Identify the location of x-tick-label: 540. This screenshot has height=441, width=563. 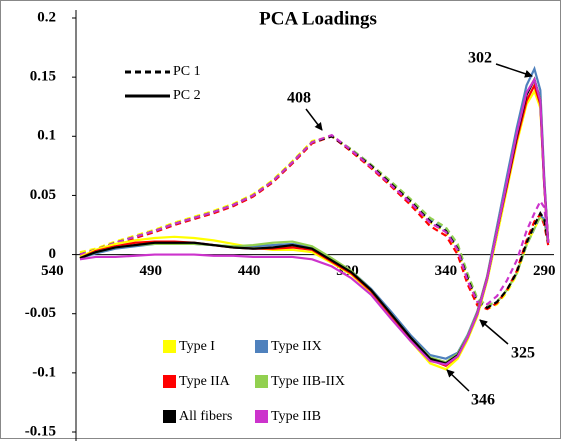
(52, 271).